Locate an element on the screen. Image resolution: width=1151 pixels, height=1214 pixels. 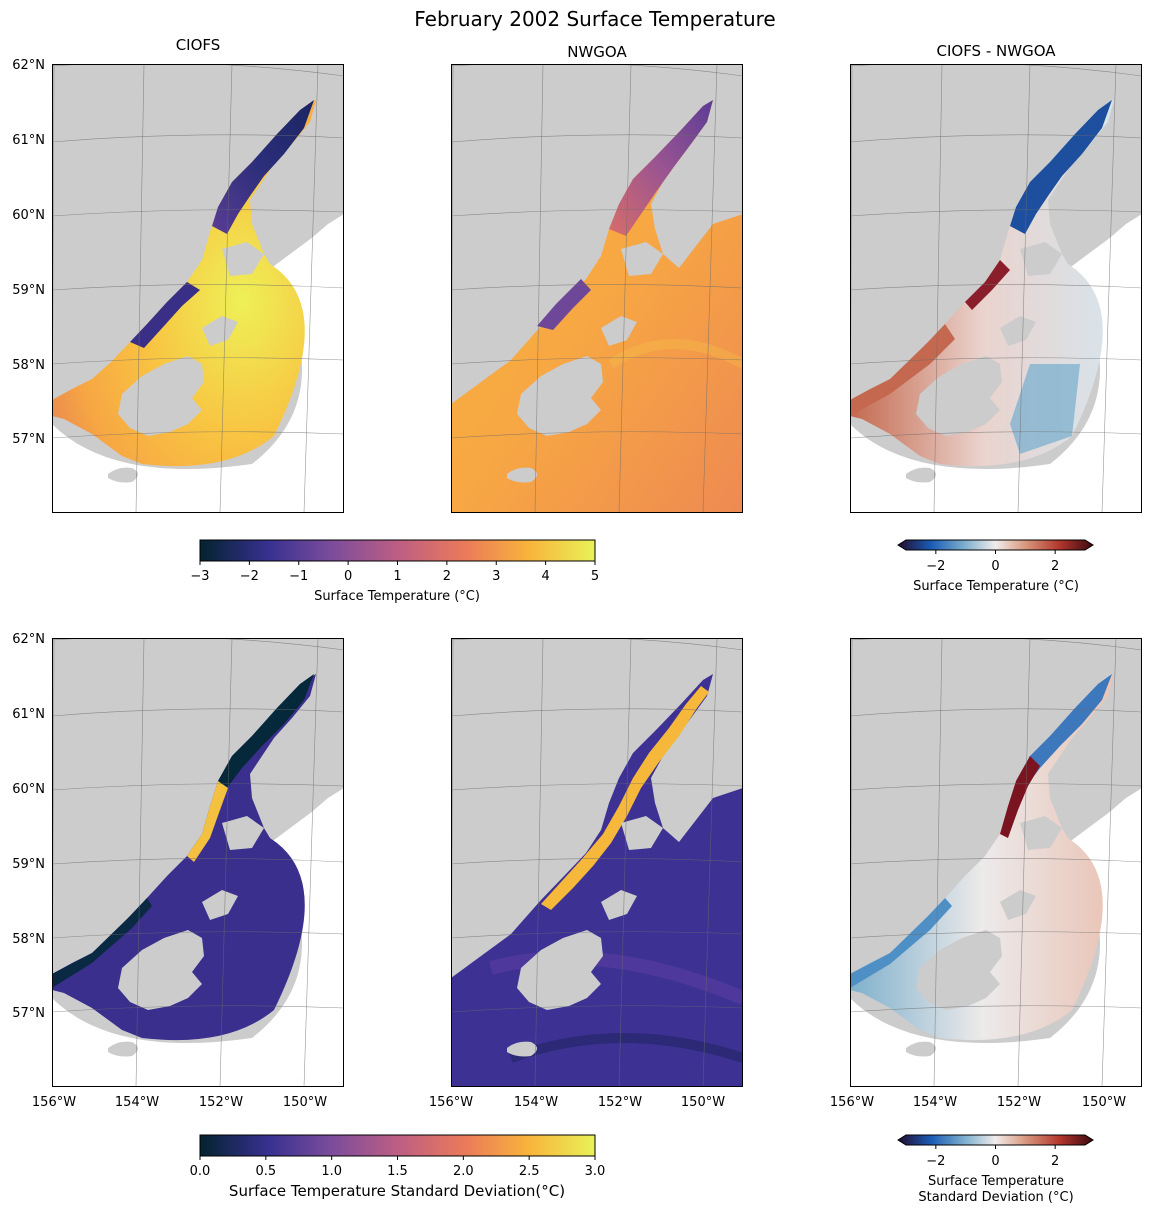
lat-labels-bottom: 62°N 61°N 60°N 59°N 58°N 57°N is located at coordinates (28, 826).